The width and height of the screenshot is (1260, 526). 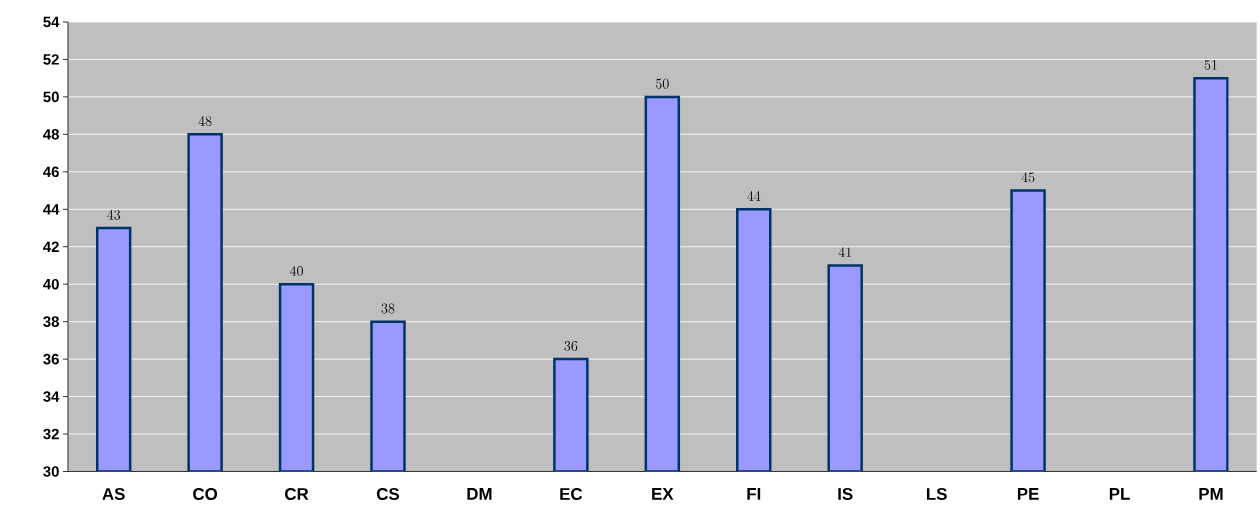 I want to click on y-tick-label: 36, so click(x=51, y=359).